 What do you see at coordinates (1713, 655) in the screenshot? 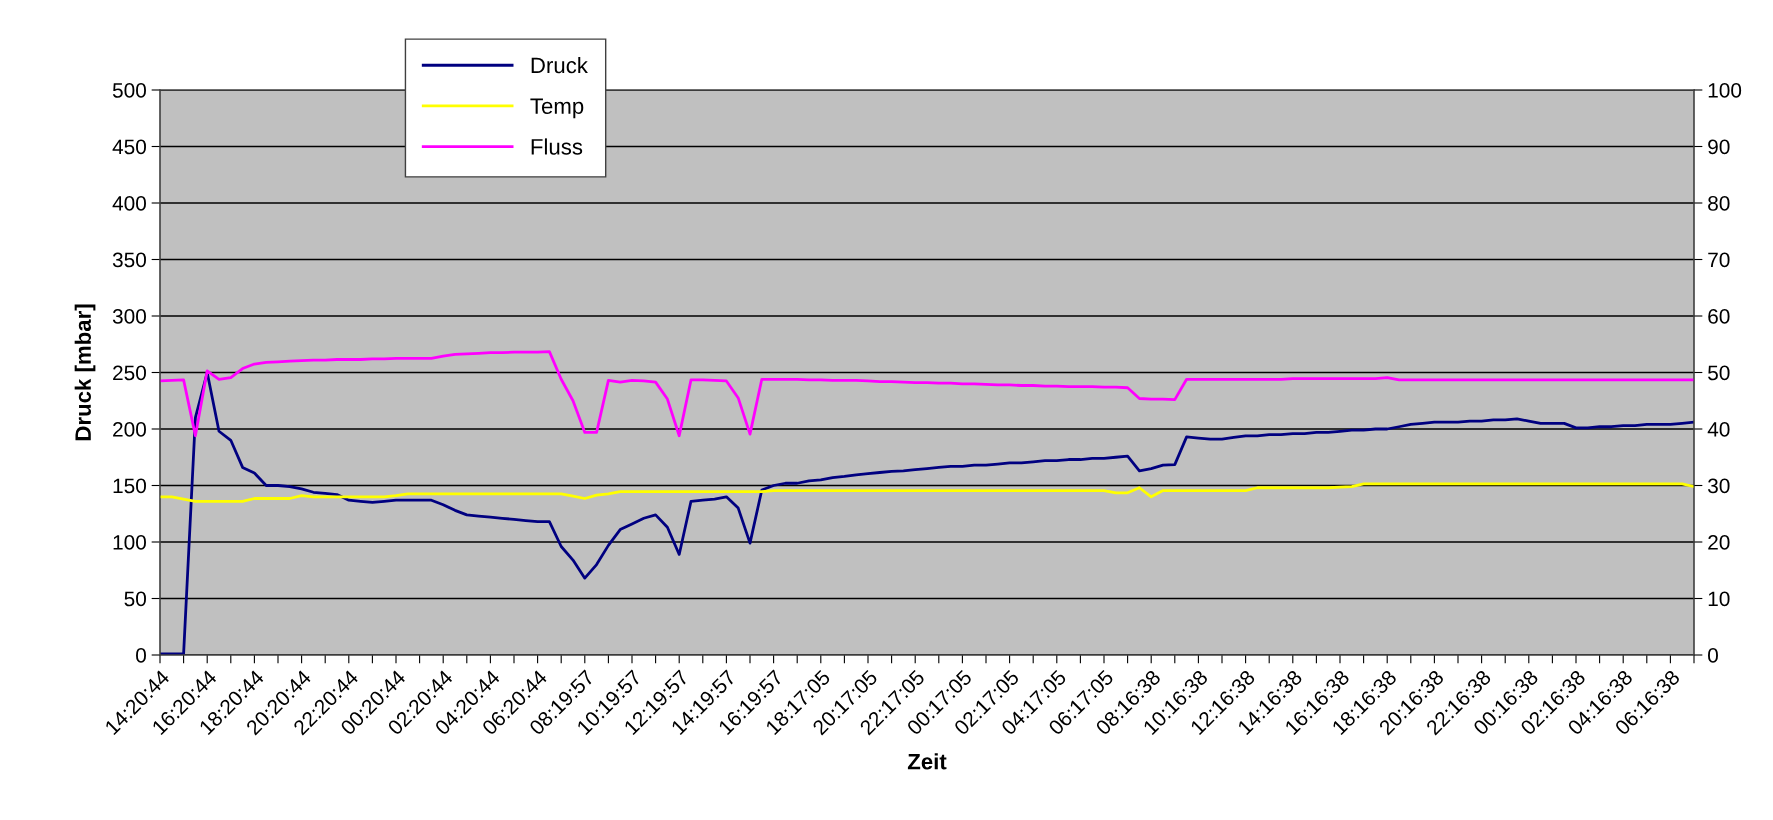
I see `y2-tick-label: 0` at bounding box center [1713, 655].